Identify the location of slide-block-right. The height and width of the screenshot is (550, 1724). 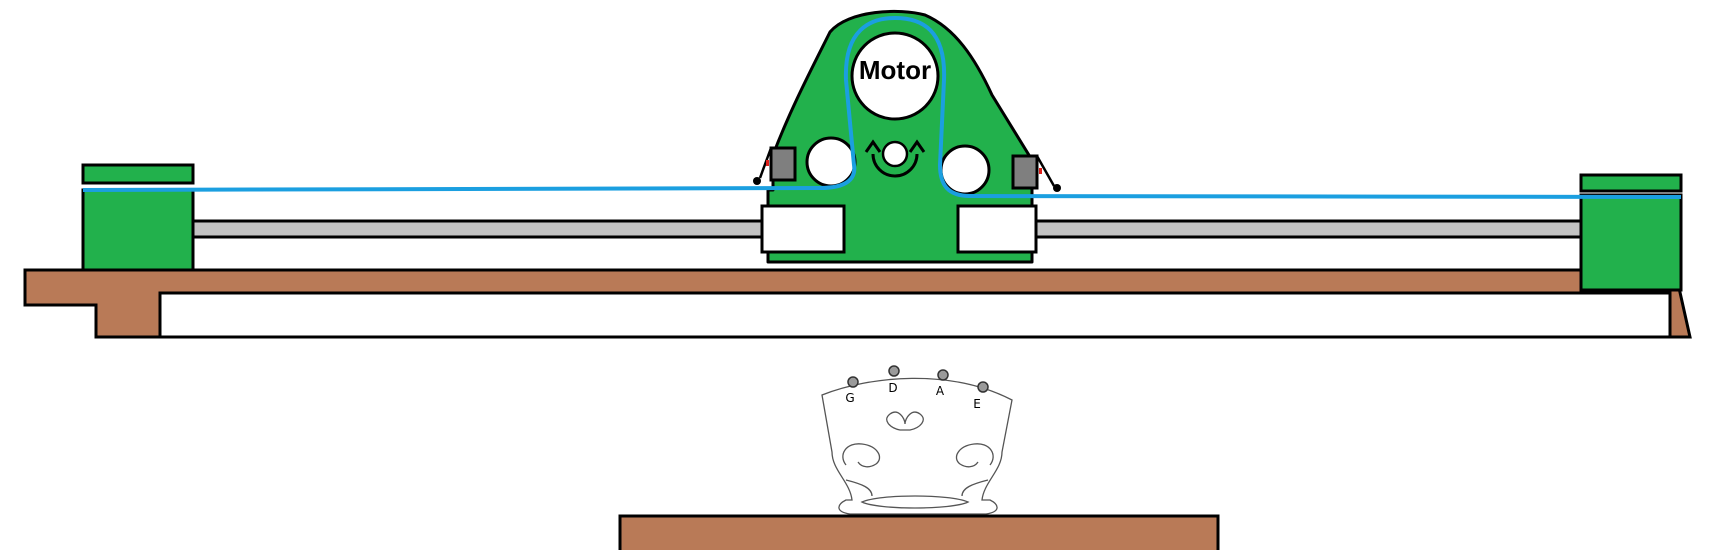
(997, 229).